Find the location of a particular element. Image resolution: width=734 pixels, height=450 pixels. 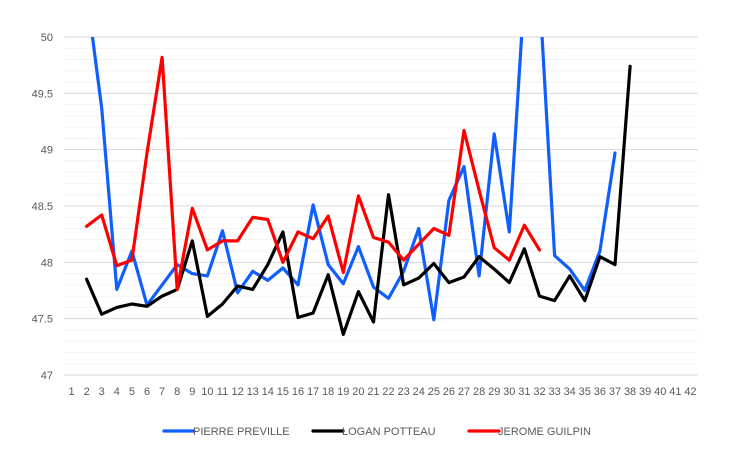

x-tick-label: 21 is located at coordinates (373, 392).